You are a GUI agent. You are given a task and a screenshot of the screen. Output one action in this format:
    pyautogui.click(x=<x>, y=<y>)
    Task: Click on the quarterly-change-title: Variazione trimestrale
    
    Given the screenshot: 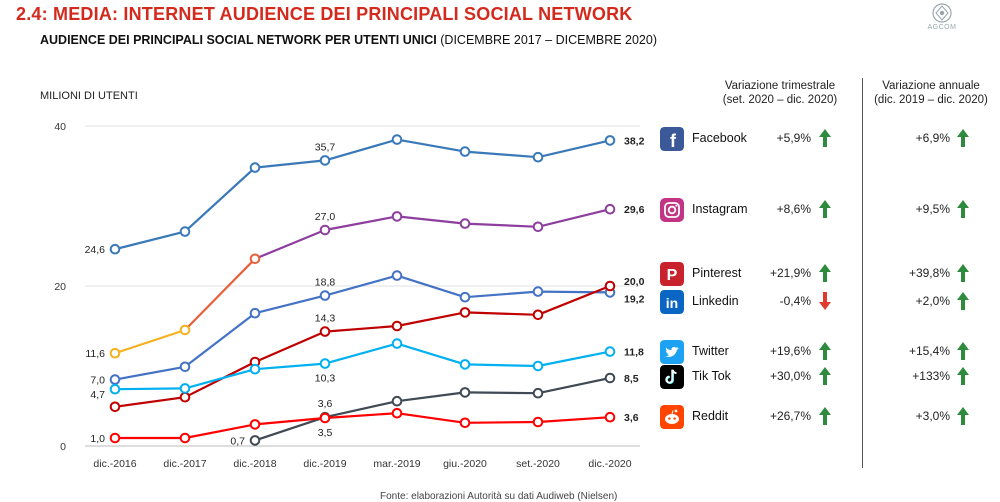 What is the action you would take?
    pyautogui.click(x=780, y=86)
    